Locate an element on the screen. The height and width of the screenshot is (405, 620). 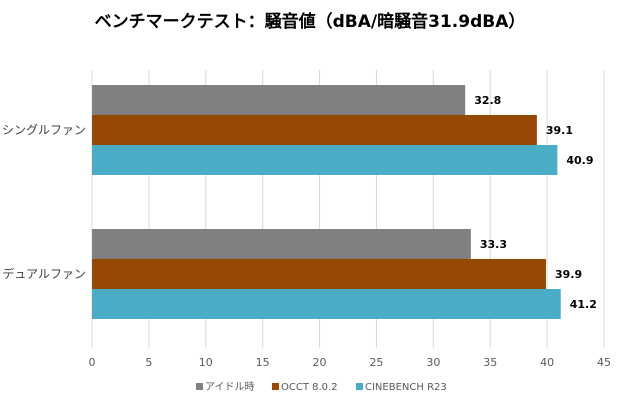
legend-label: OCCT 8.0.2 is located at coordinates (309, 387).